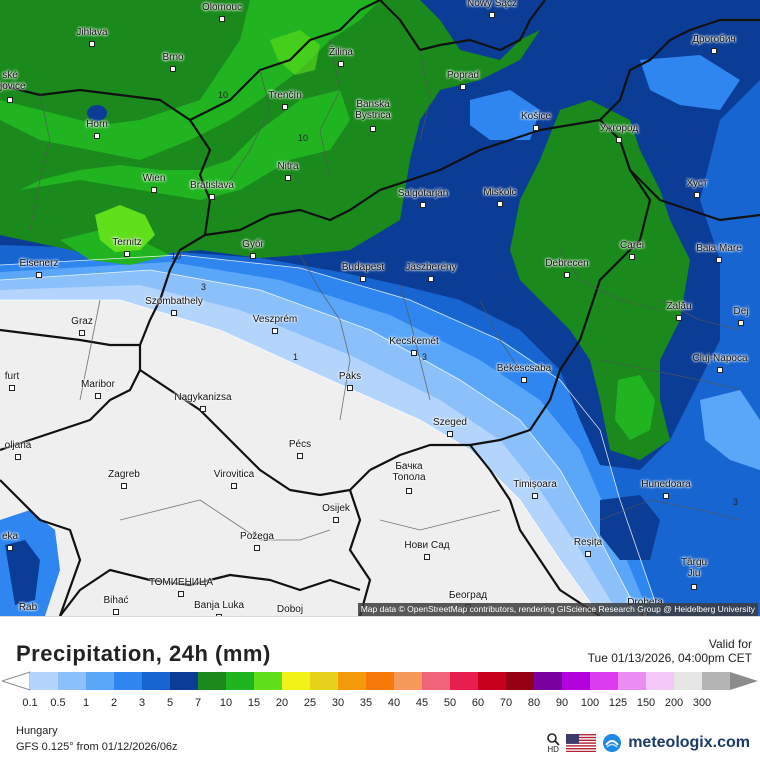 This screenshot has height=761, width=760. What do you see at coordinates (18, 445) in the screenshot?
I see `city-label: oljana` at bounding box center [18, 445].